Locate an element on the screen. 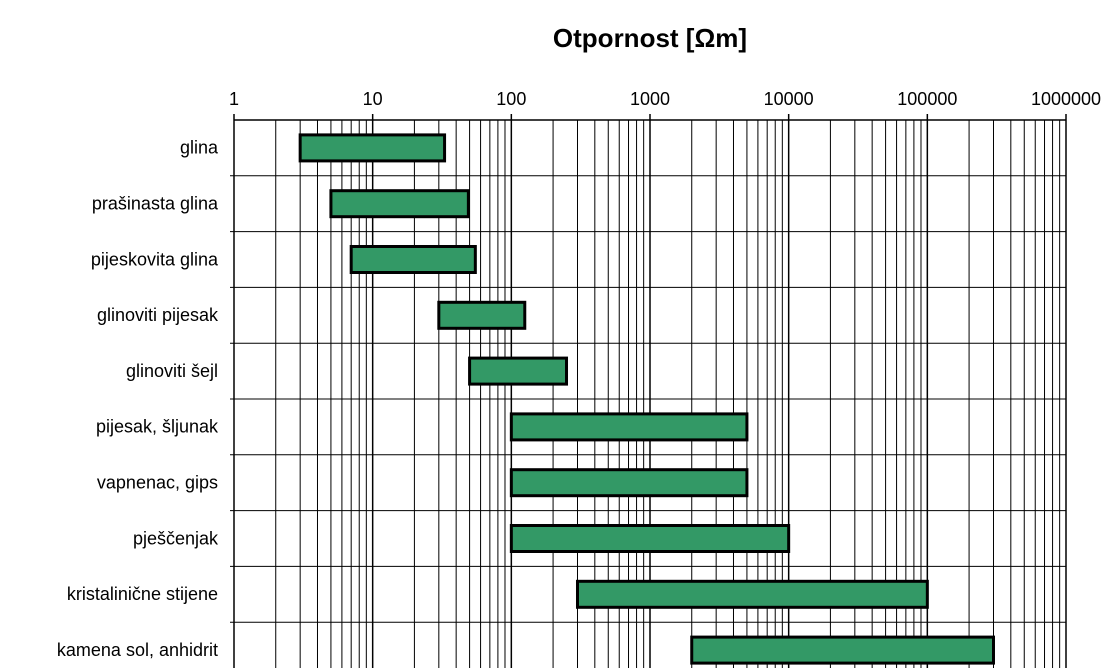 The width and height of the screenshot is (1116, 668). y-tick-label: pijesak, šljunak is located at coordinates (157, 427).